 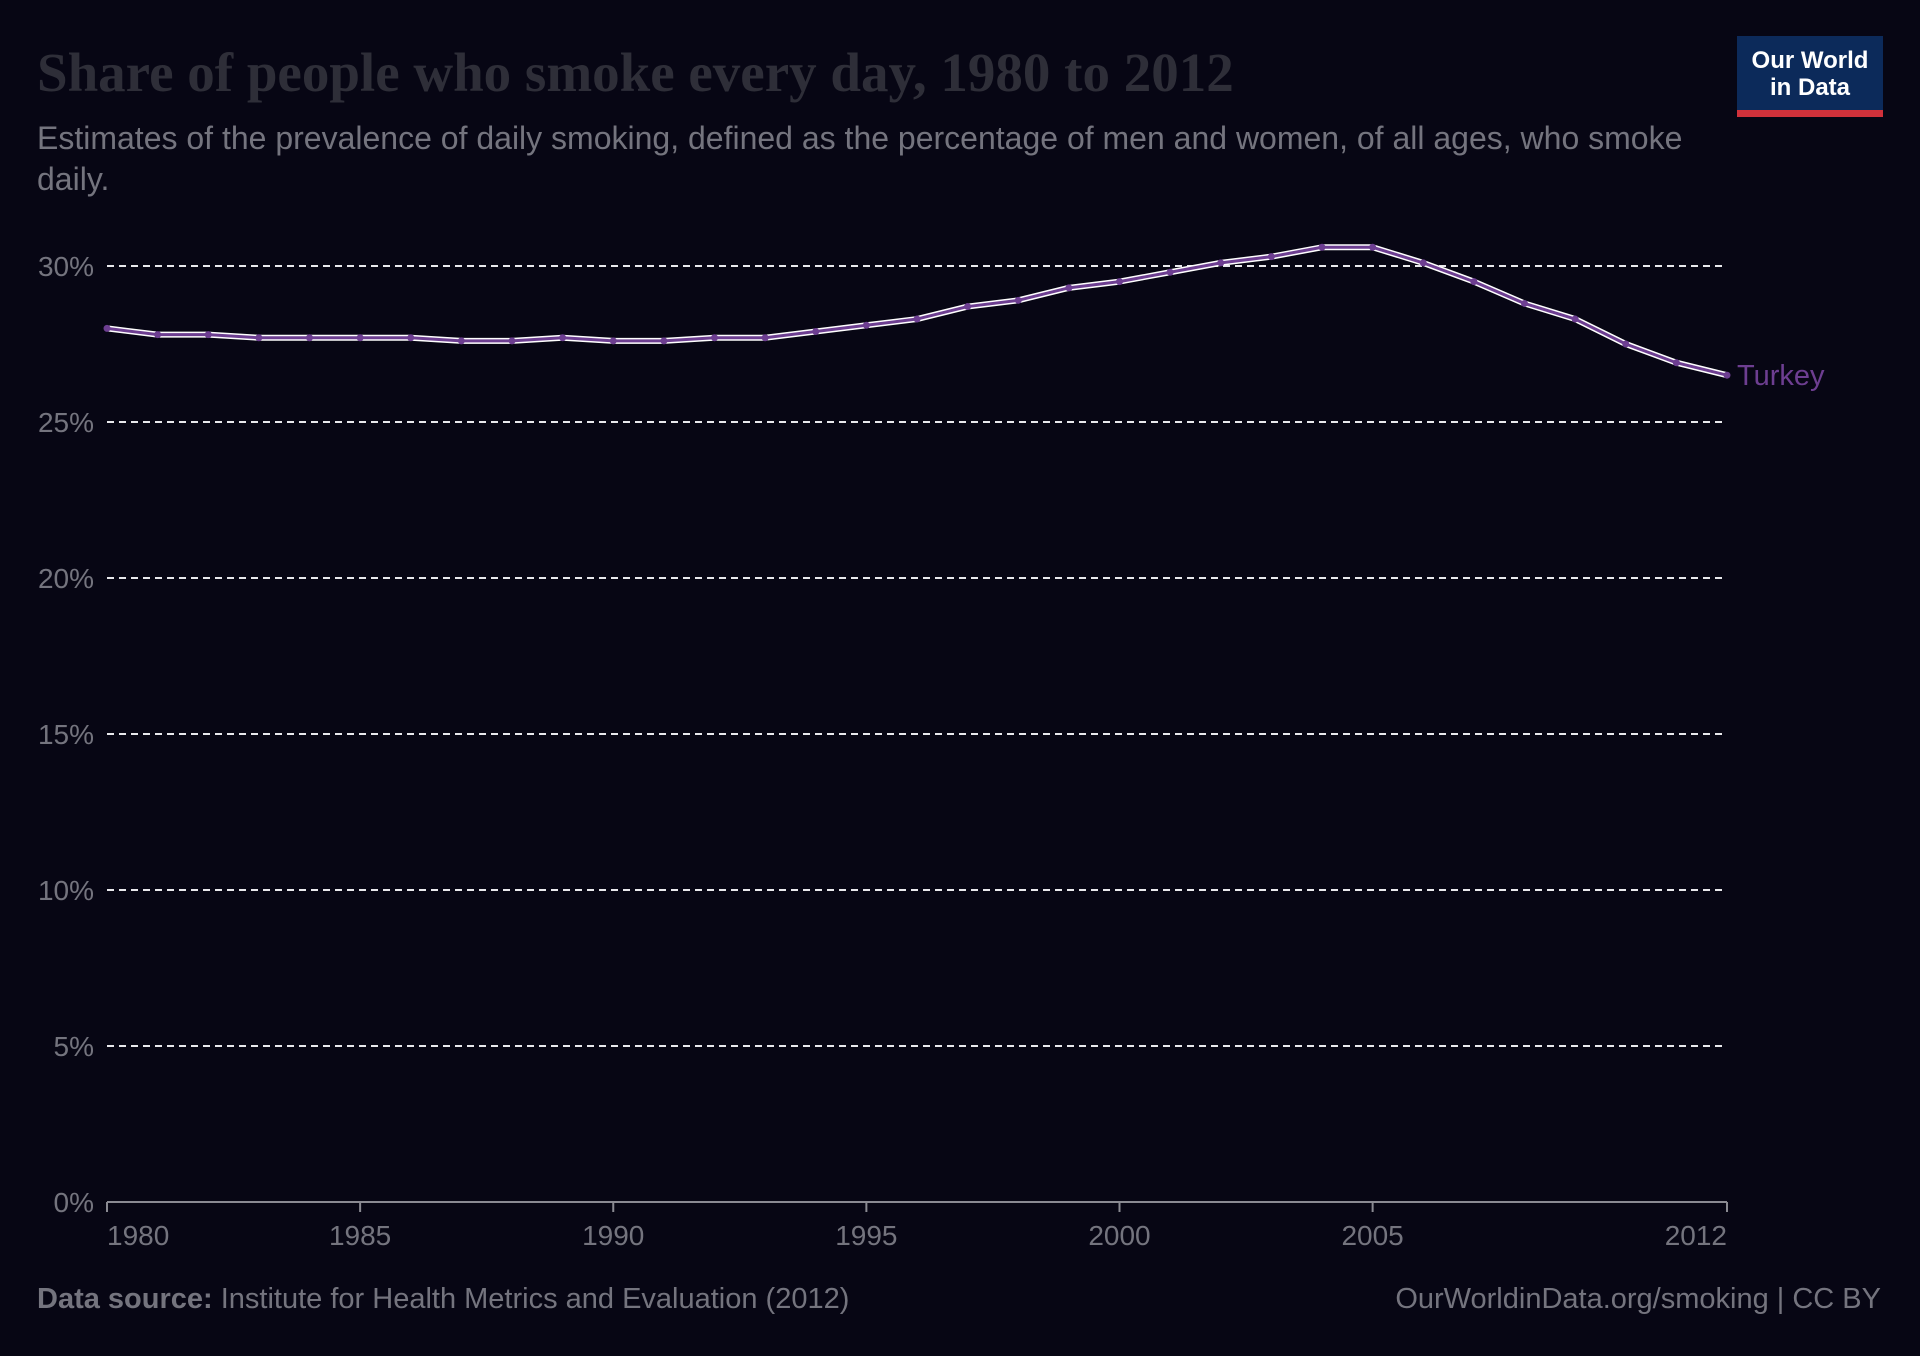 I want to click on series-layer: Turkey, so click(x=964, y=317).